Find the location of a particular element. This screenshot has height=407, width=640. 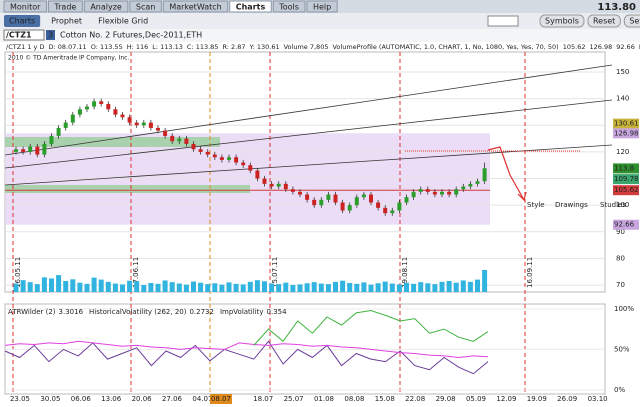

subtab-label: Prophet is located at coordinates (66, 21).